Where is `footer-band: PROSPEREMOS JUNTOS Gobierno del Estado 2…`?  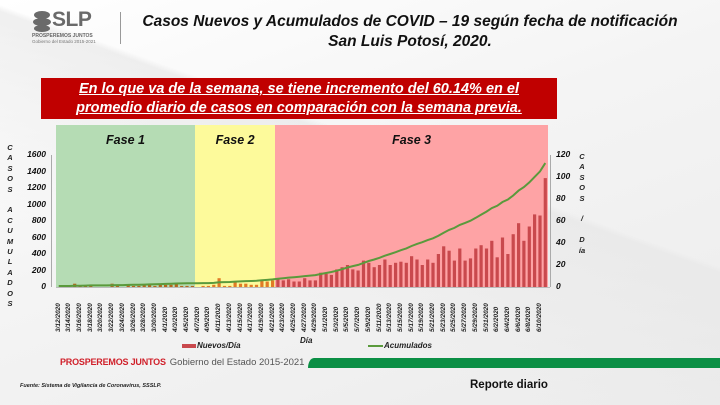
footer-band: PROSPEREMOS JUNTOS Gobierno del Estado 2… is located at coordinates (182, 362).